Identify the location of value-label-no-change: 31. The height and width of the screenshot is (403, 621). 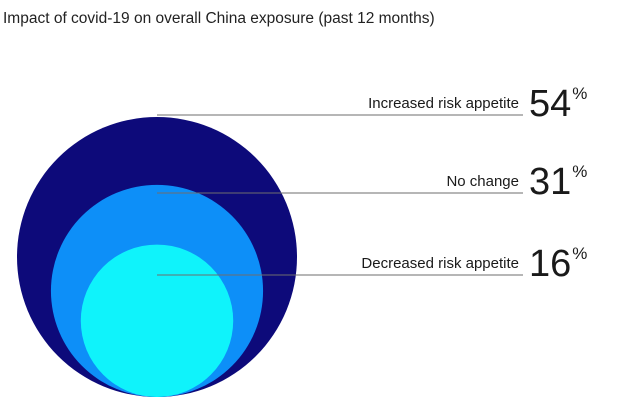
(550, 182).